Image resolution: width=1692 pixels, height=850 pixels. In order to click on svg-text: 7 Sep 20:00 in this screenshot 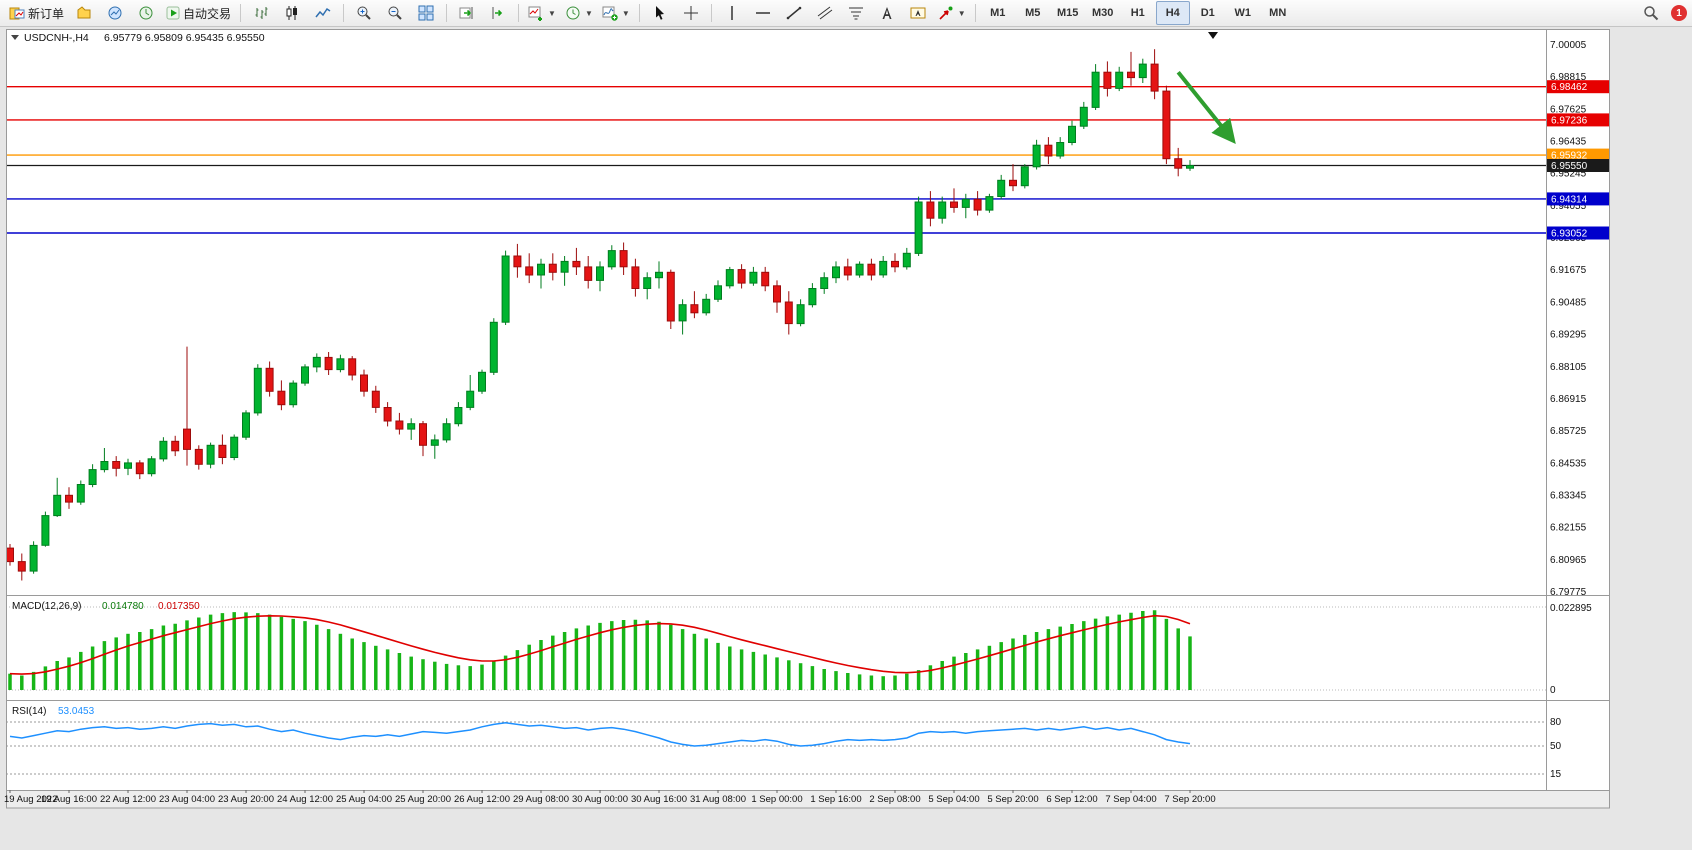, I will do `click(1189, 799)`.